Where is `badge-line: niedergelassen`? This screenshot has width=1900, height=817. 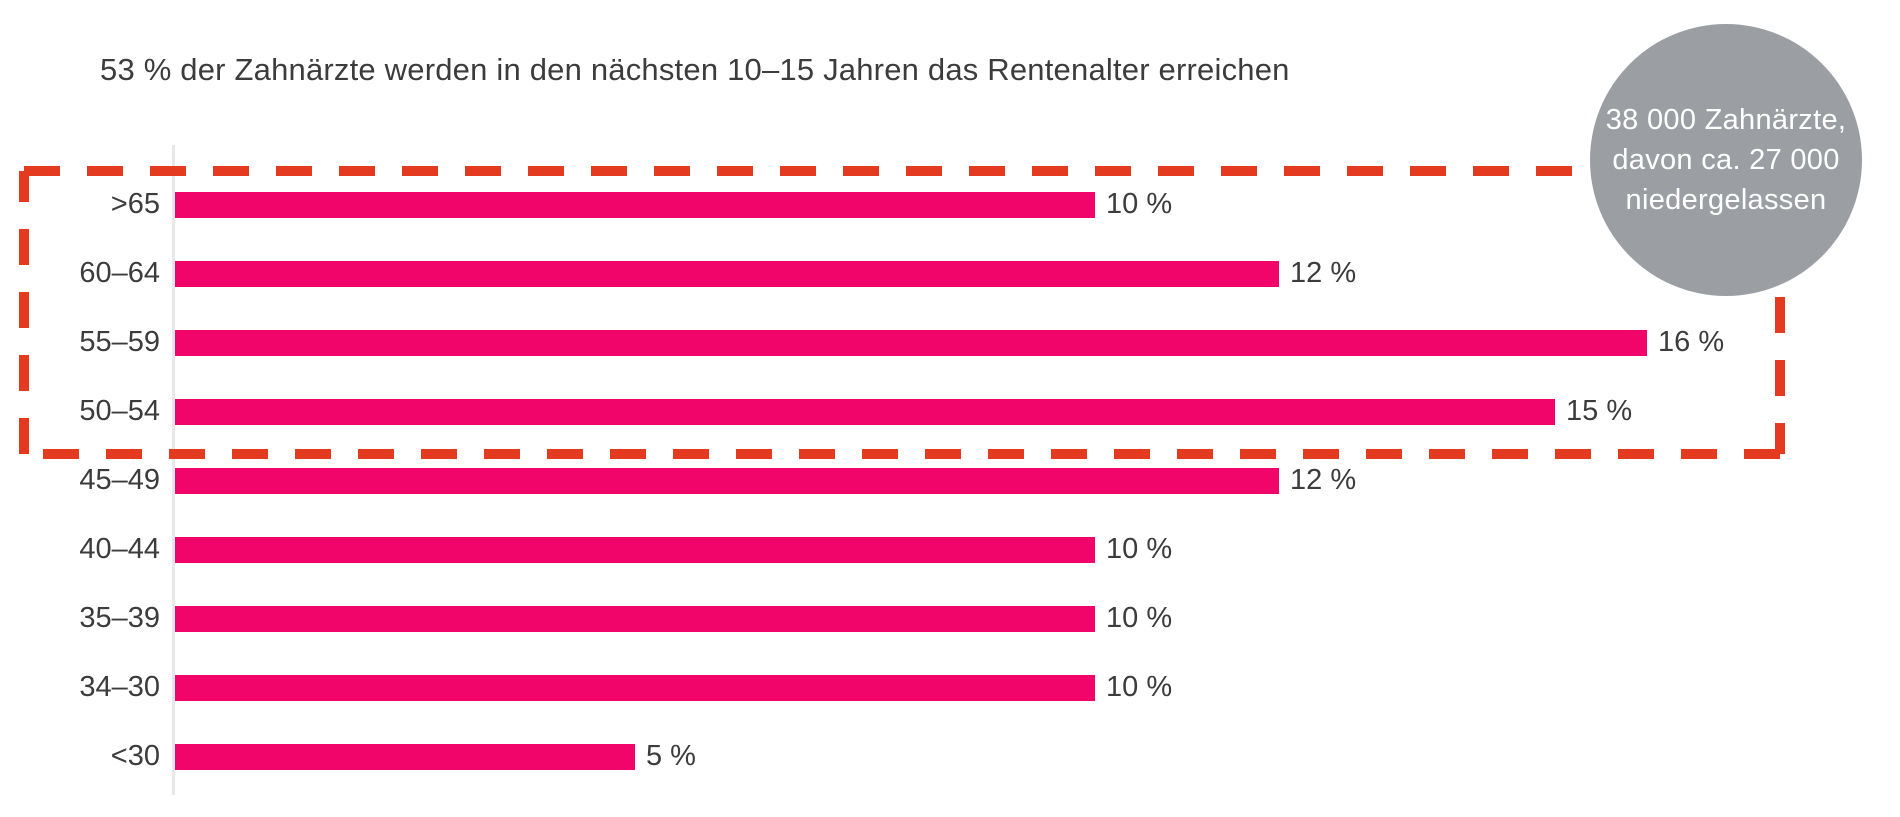 badge-line: niedergelassen is located at coordinates (1726, 200).